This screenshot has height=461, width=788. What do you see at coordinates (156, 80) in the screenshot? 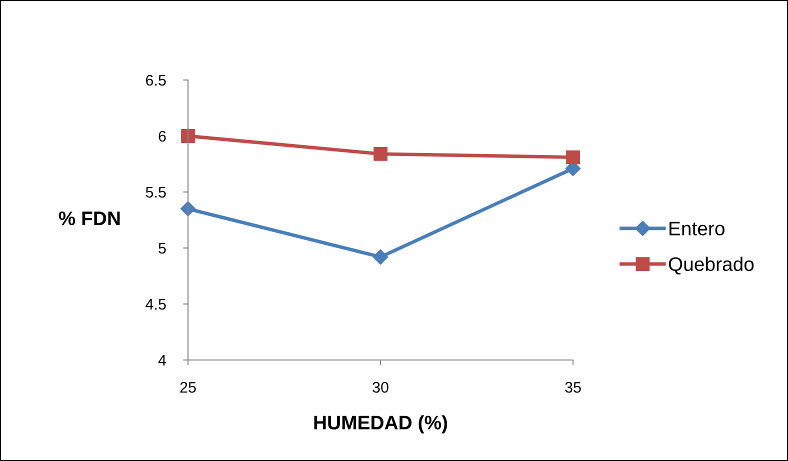
I see `y-tick-label: 6.5` at bounding box center [156, 80].